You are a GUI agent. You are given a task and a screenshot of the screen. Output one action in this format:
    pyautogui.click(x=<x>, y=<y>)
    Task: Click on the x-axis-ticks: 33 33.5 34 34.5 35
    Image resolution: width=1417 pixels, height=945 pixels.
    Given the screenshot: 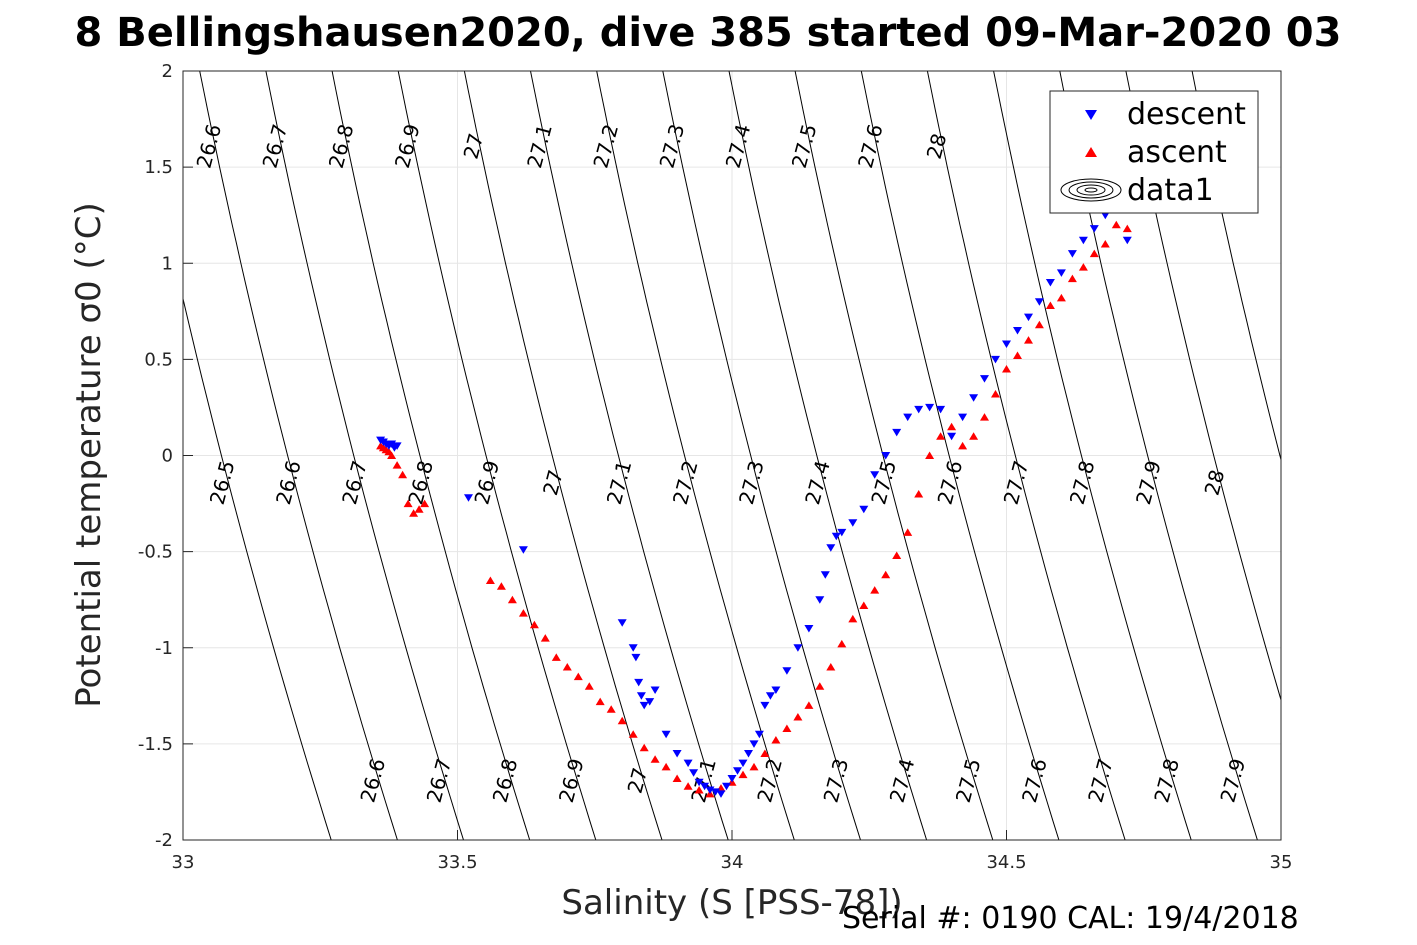 What is the action you would take?
    pyautogui.click(x=732, y=851)
    